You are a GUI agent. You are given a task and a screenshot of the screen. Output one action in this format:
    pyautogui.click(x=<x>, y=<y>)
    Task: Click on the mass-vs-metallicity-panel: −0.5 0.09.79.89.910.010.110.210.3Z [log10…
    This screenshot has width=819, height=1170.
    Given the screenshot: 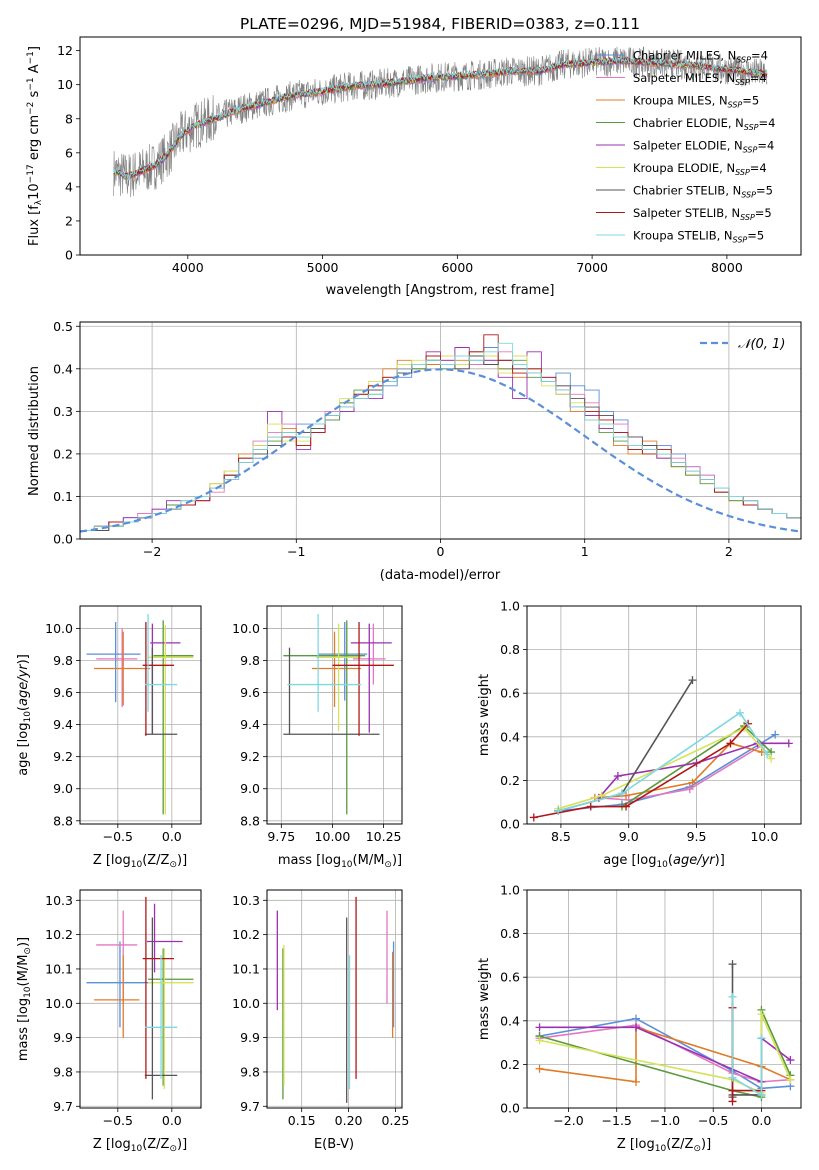 What is the action you would take?
    pyautogui.click(x=109, y=1021)
    